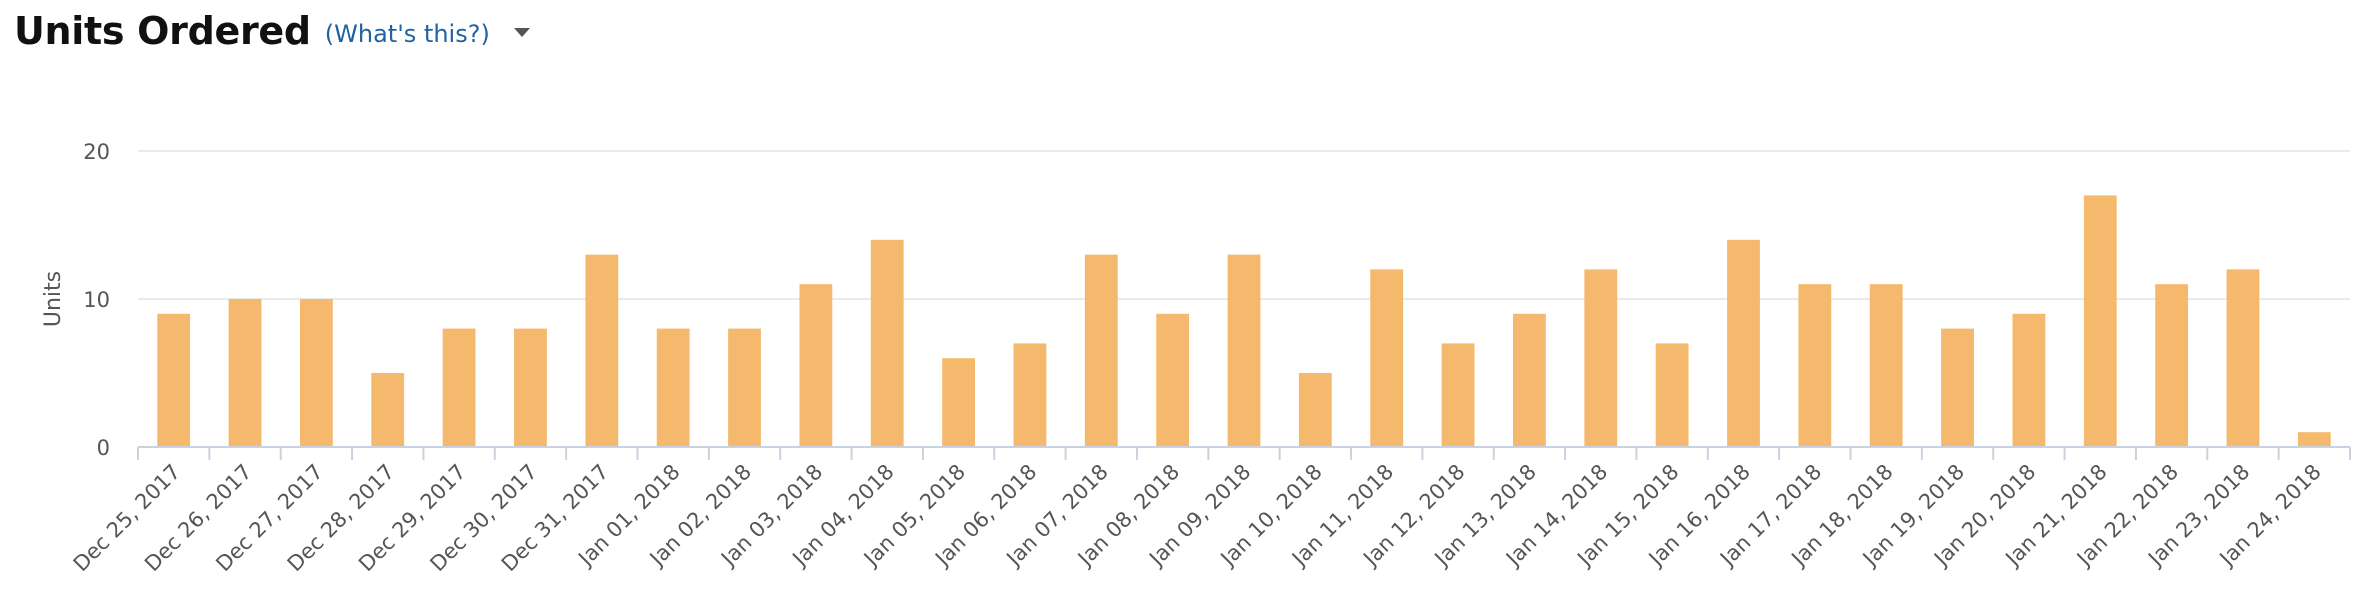 The width and height of the screenshot is (2364, 610). Describe the element at coordinates (521, 32) in the screenshot. I see `chevron-down-icon` at that location.